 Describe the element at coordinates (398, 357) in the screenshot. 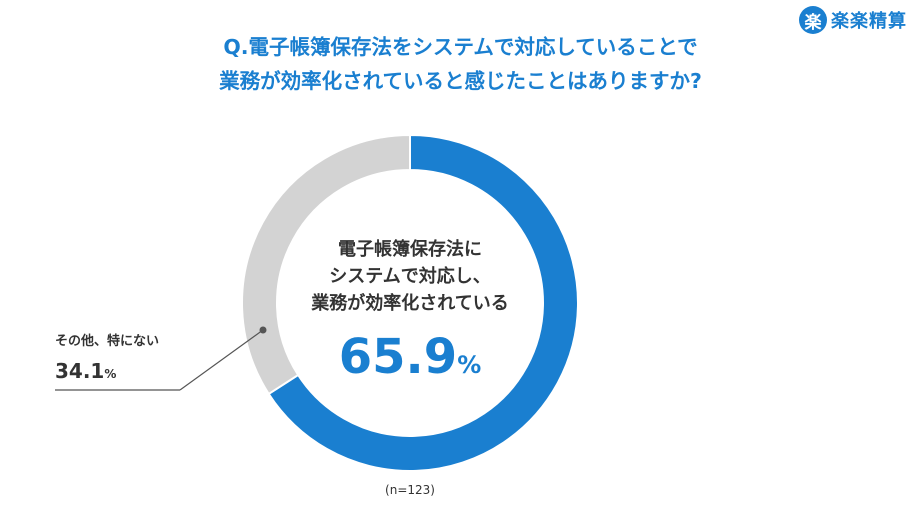

I see `center-value-number: 65.9` at that location.